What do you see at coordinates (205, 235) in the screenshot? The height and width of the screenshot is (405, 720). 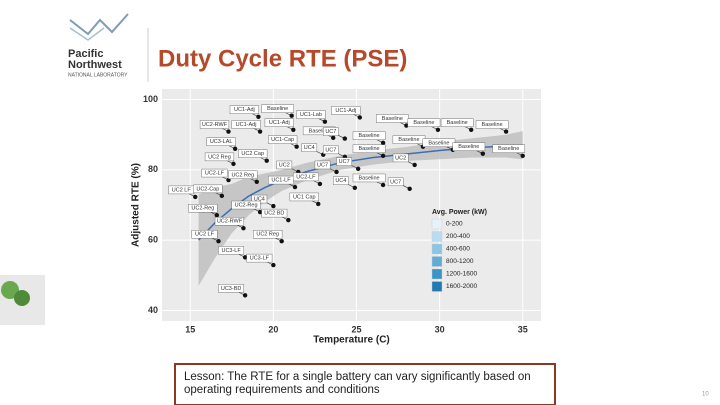 I see `point-label: UC2 LF` at bounding box center [205, 235].